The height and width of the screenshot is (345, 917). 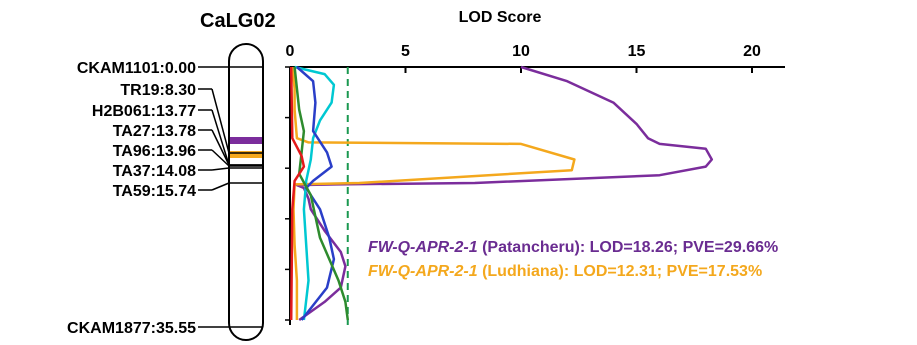 What do you see at coordinates (144, 111) in the screenshot?
I see `marker-label: H2B061:13.77` at bounding box center [144, 111].